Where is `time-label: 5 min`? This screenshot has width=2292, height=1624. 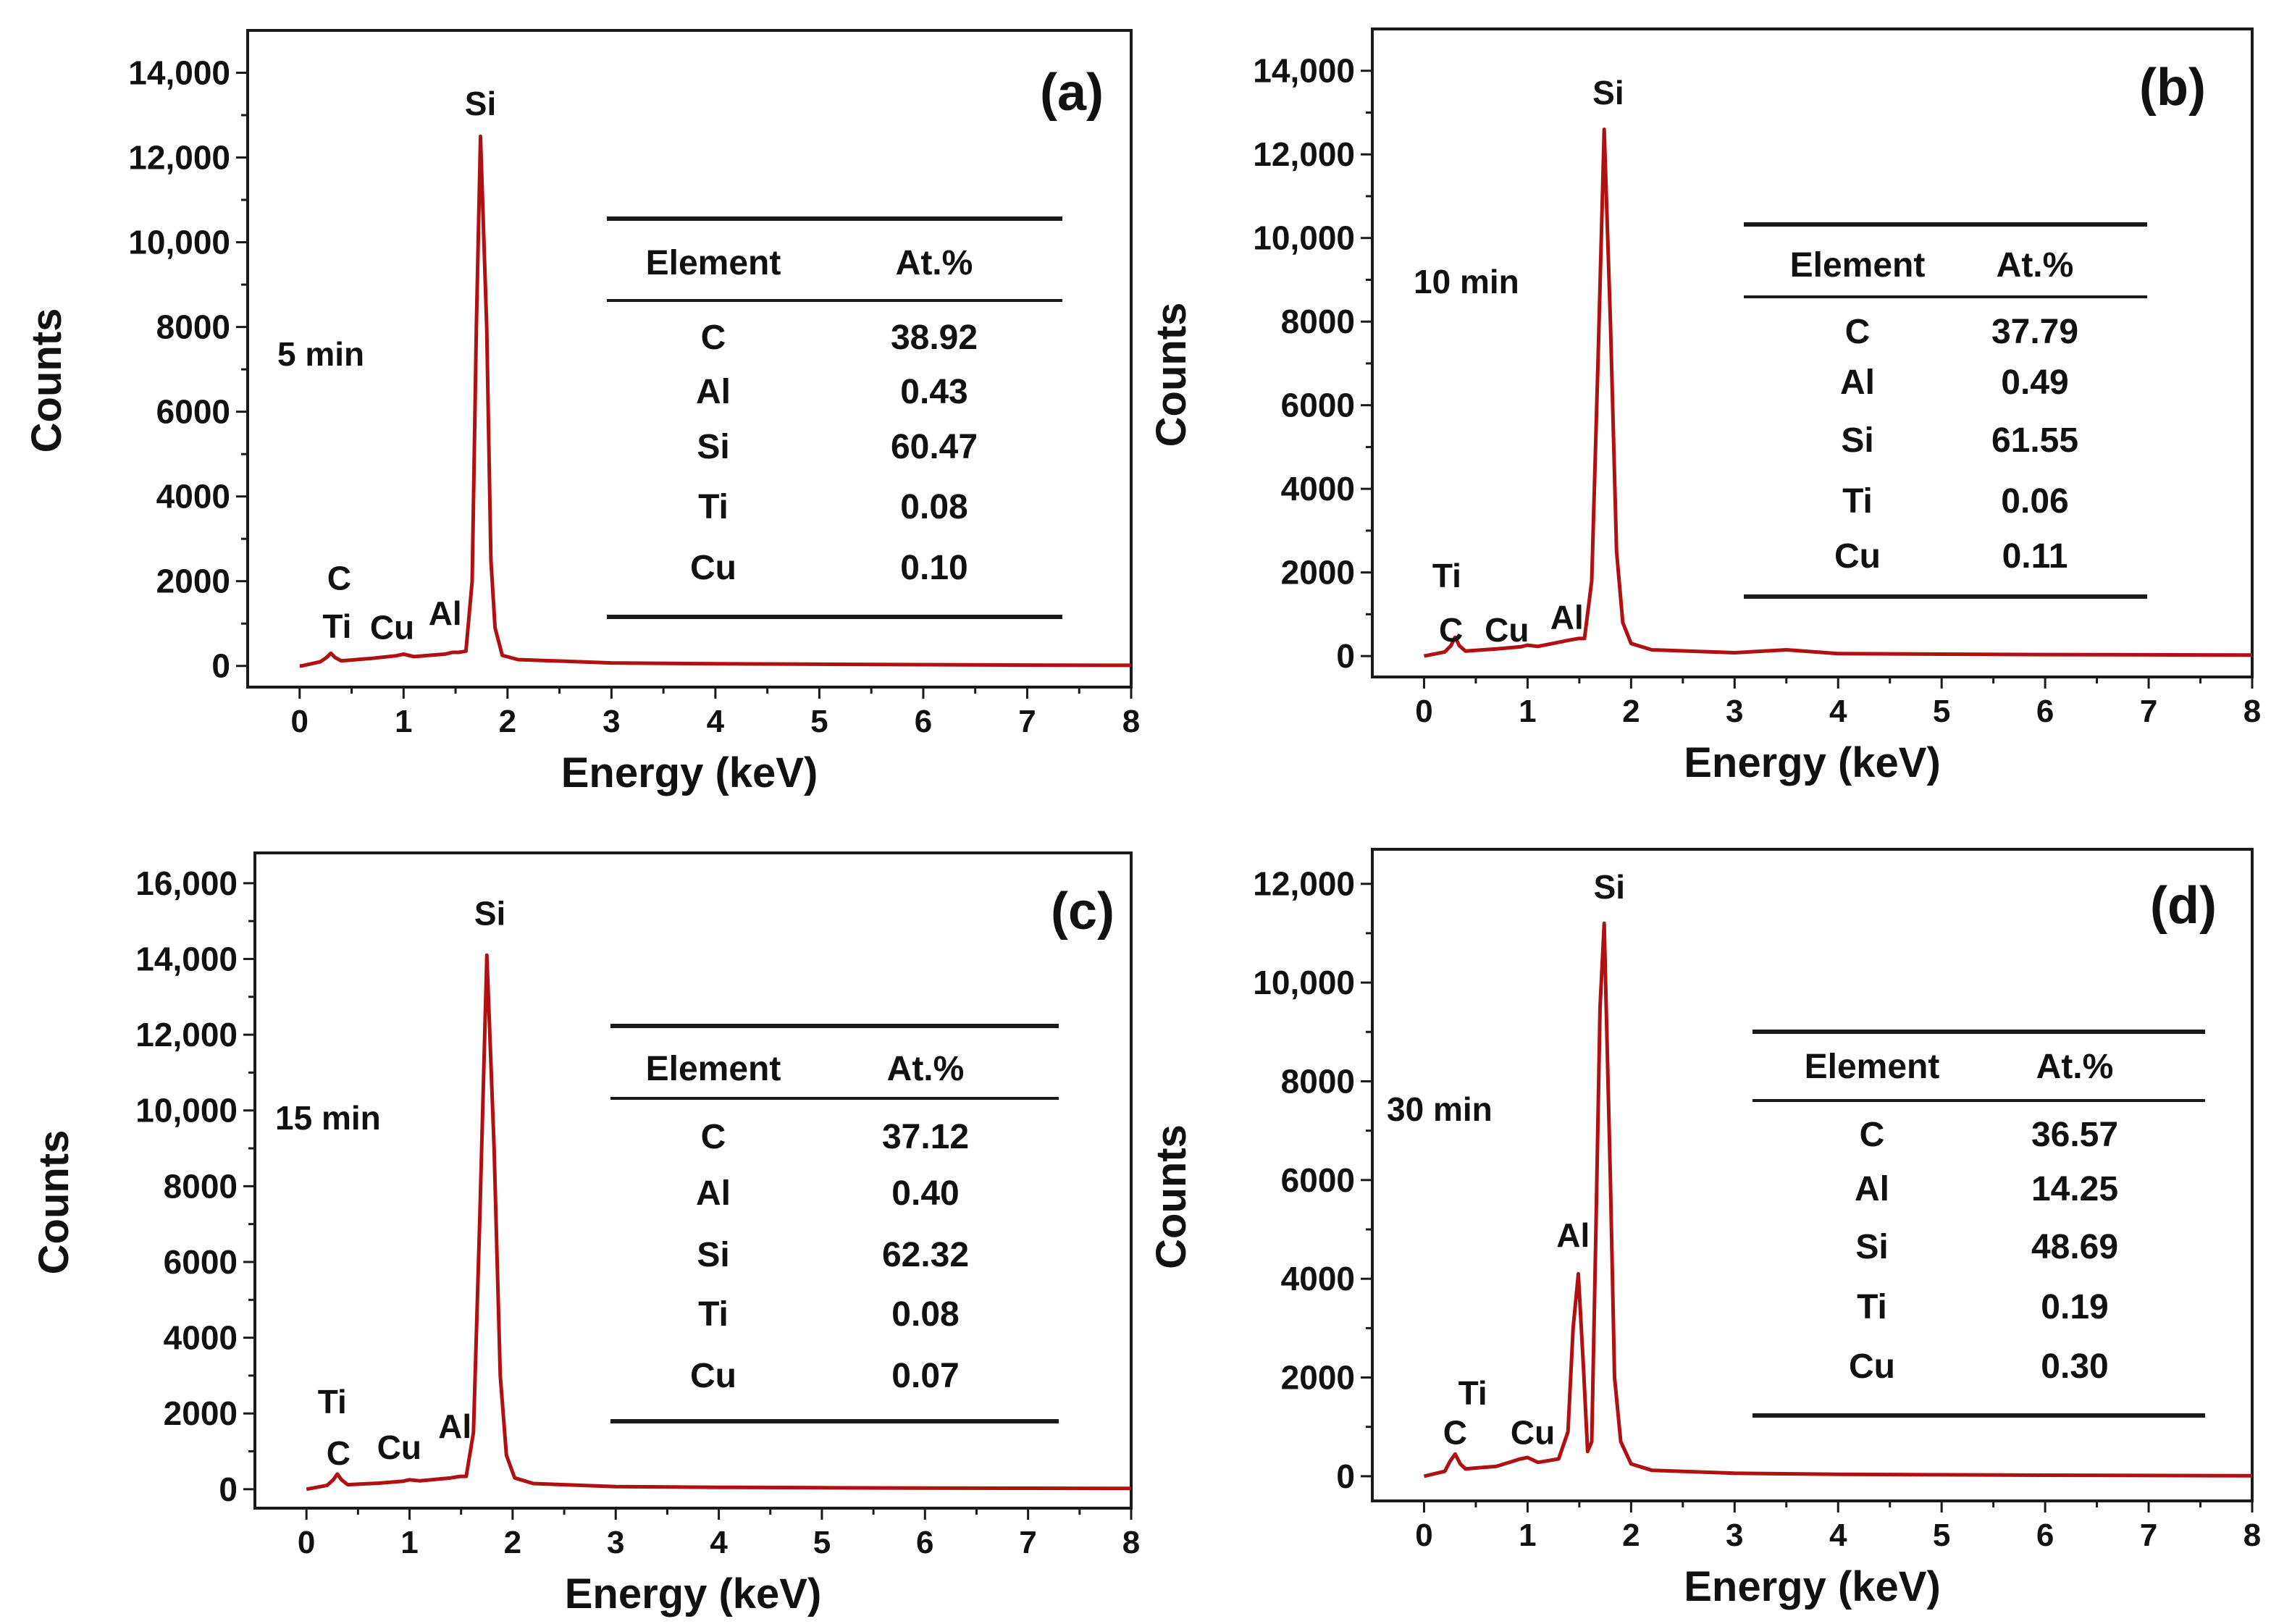 time-label: 5 min is located at coordinates (320, 354).